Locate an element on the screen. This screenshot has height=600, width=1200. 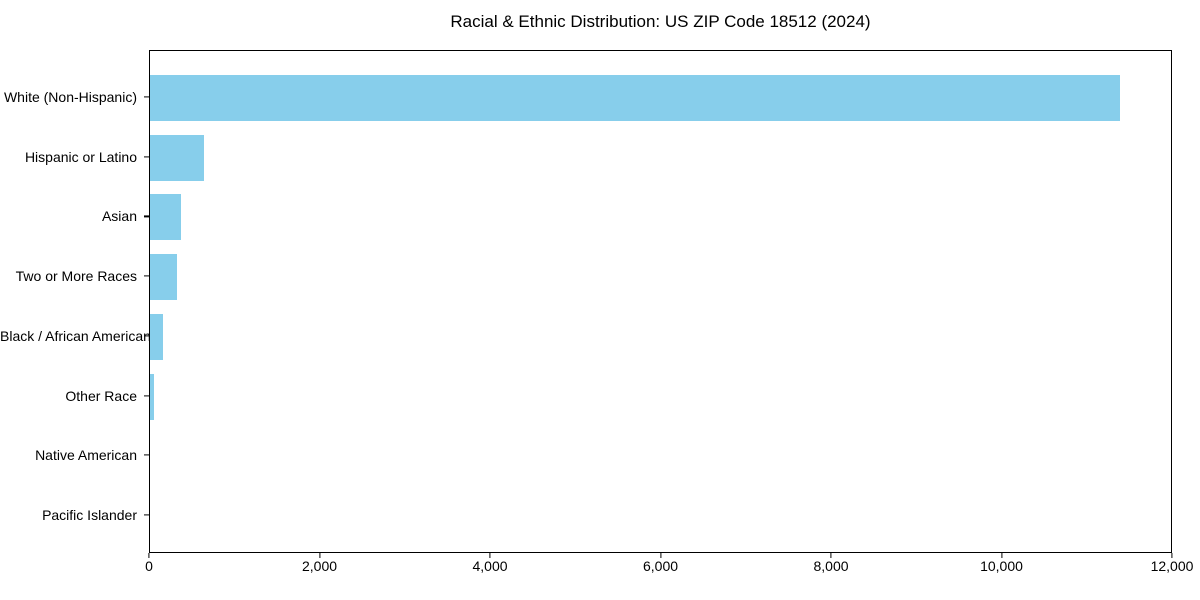
y-tick-label: Native American is located at coordinates (86, 455).